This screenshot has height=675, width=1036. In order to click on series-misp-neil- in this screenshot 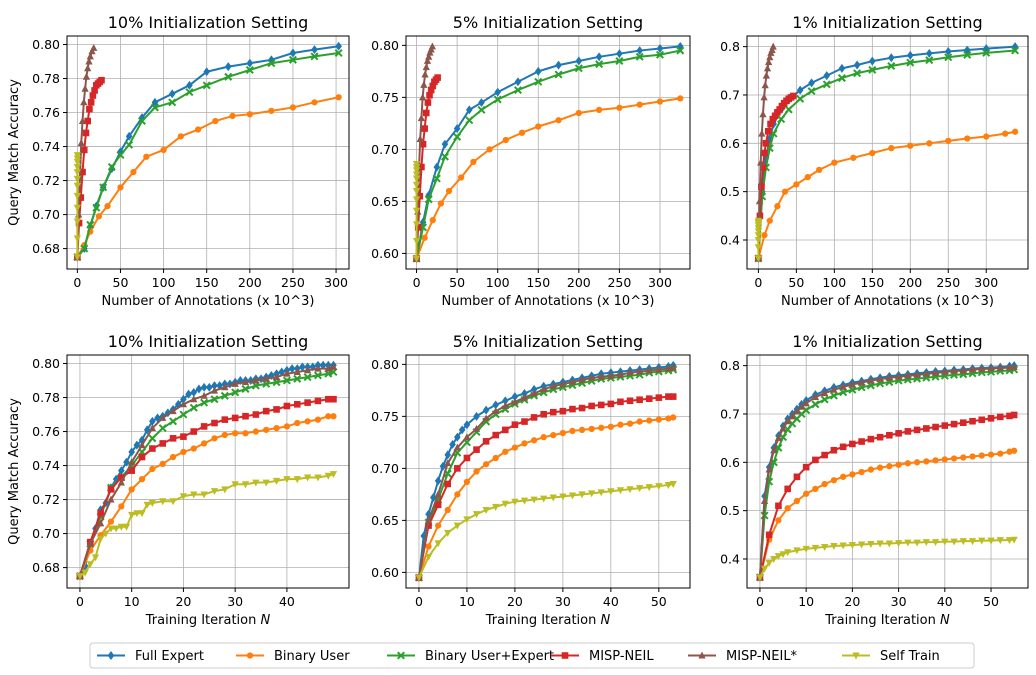, I will do `click(546, 472)`.